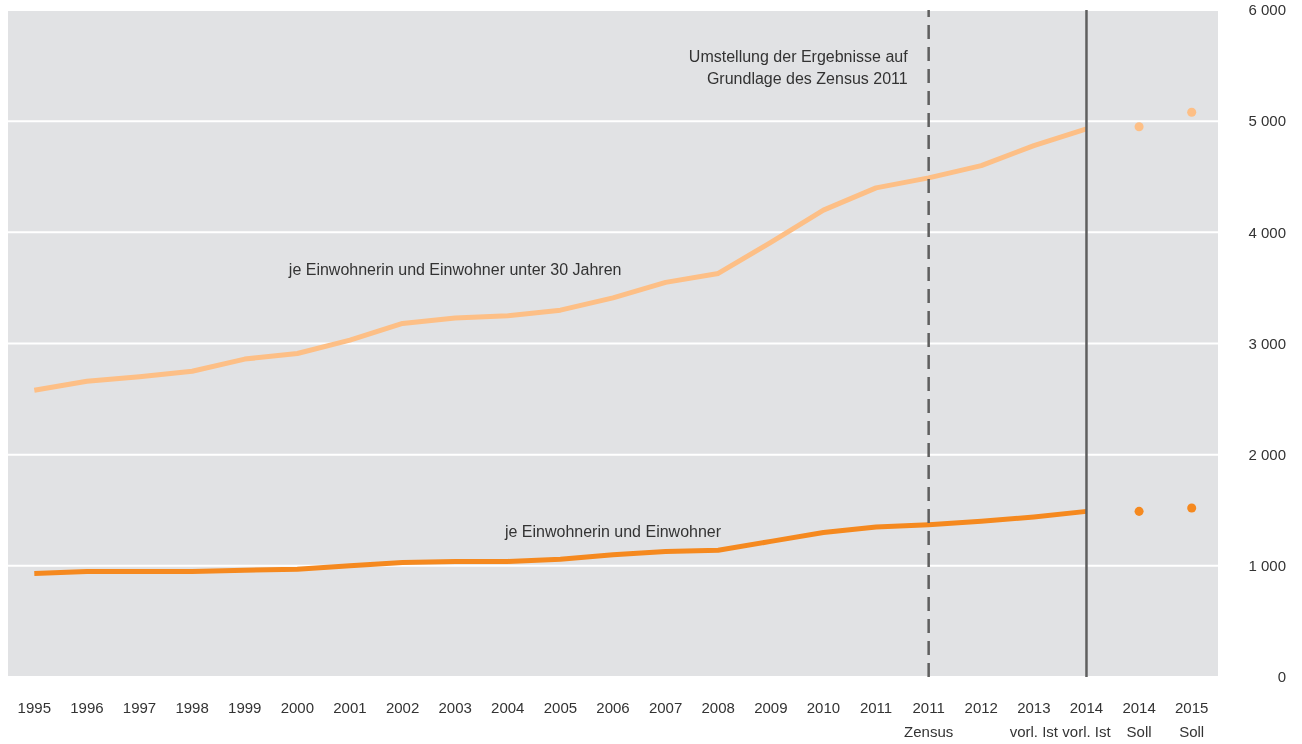 This screenshot has width=1302, height=744. What do you see at coordinates (87, 707) in the screenshot?
I see `x-tick-label: 1996` at bounding box center [87, 707].